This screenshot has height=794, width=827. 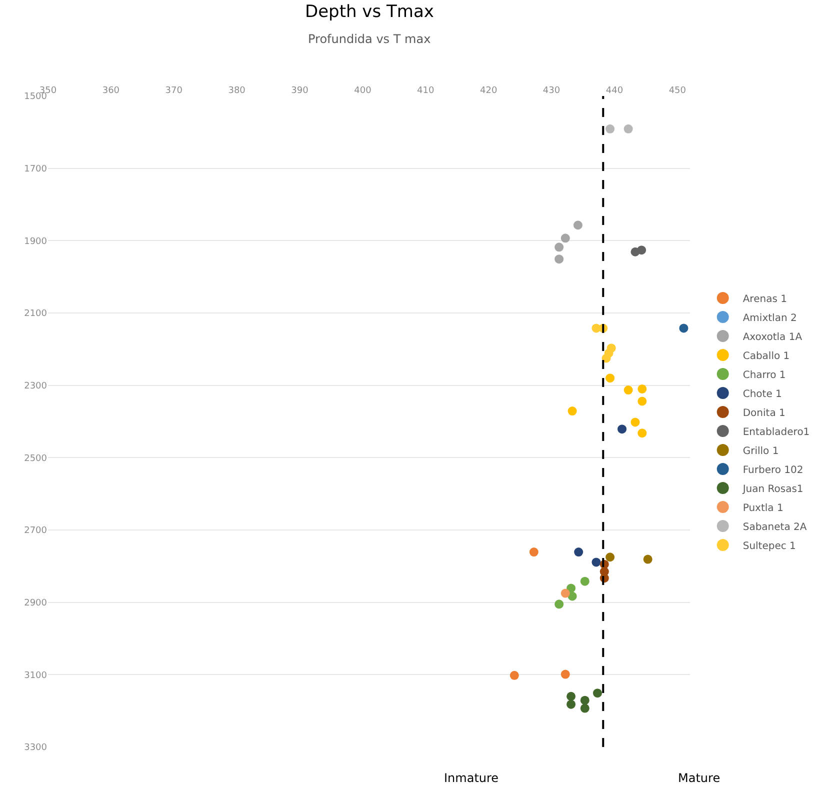 What do you see at coordinates (762, 394) in the screenshot?
I see `legend-label: Chote 1` at bounding box center [762, 394].